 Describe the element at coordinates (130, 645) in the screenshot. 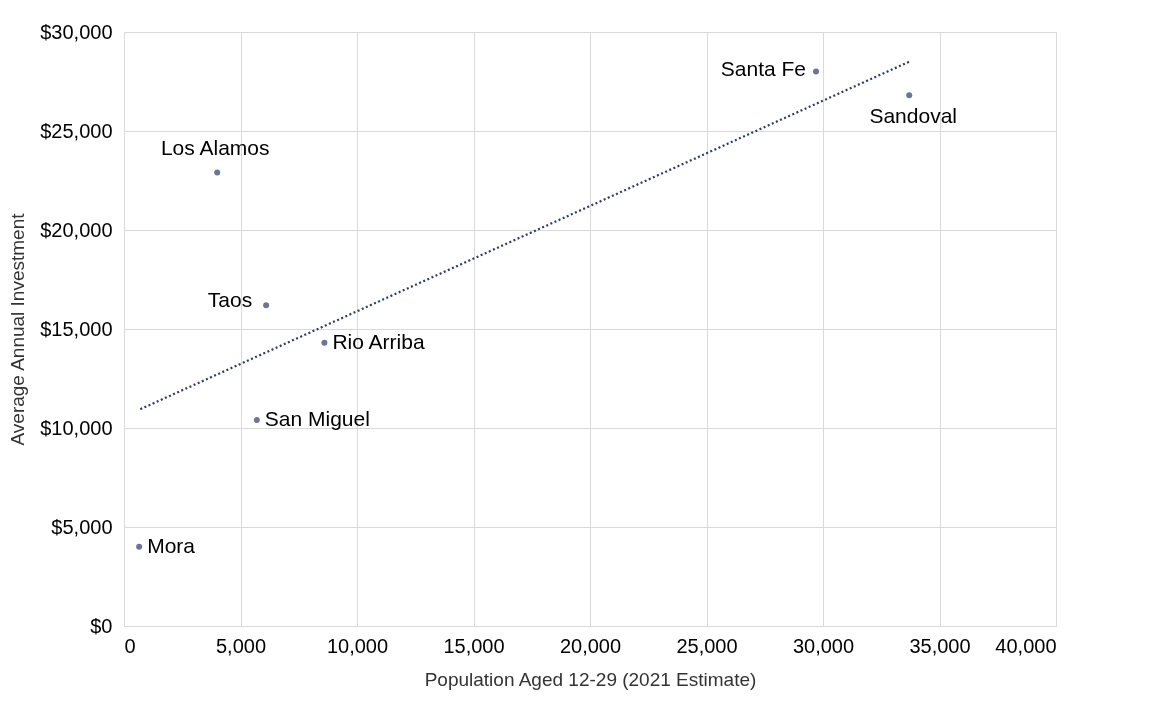

I see `x-tick-label: 0` at that location.